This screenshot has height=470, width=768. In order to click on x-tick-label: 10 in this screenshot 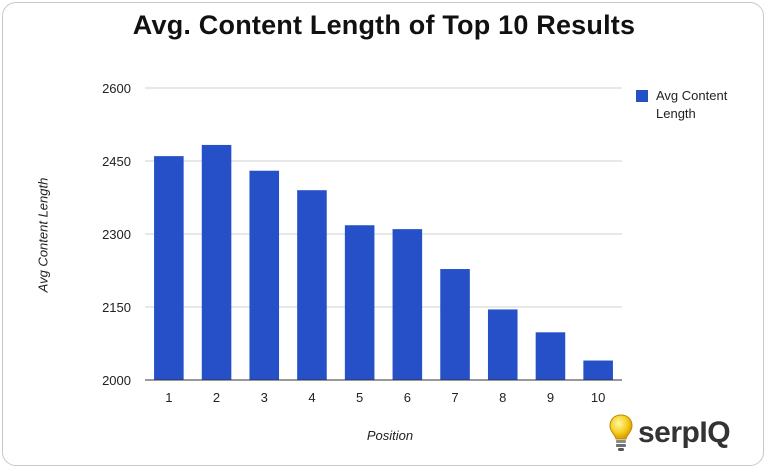, I will do `click(598, 397)`.